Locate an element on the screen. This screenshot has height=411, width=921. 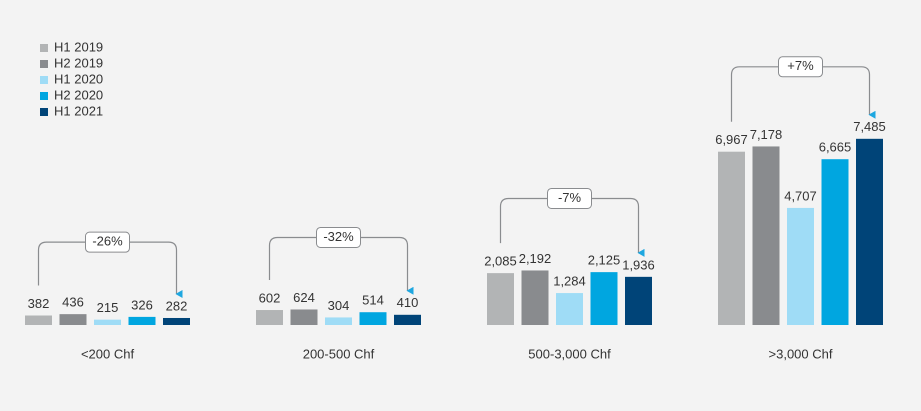
legend-label: H1 2020 is located at coordinates (78, 78).